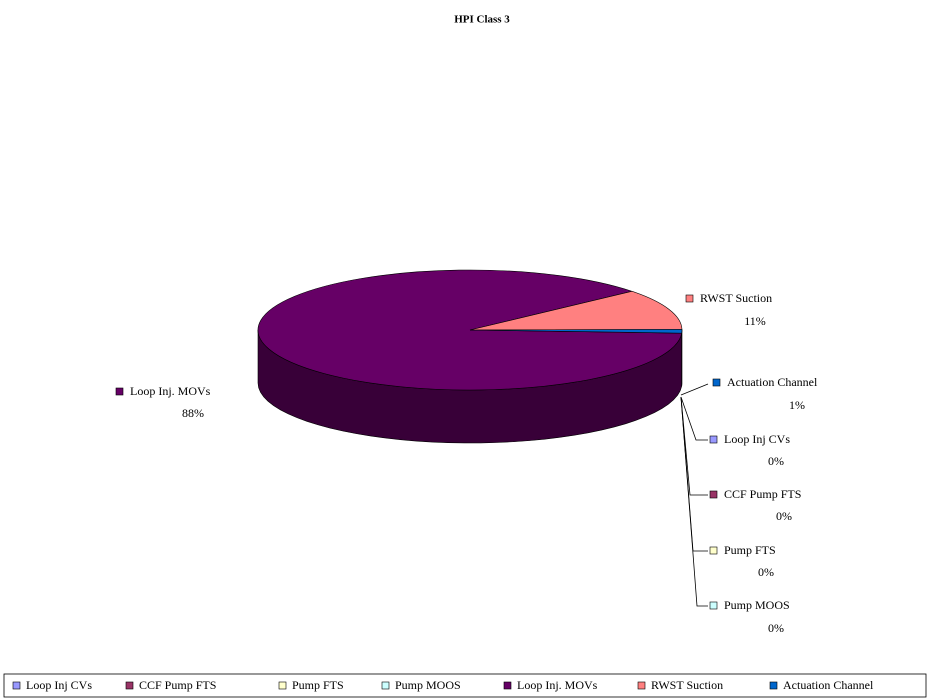  Describe the element at coordinates (59, 685) in the screenshot. I see `legend-label: Loop Inj CVs` at that location.